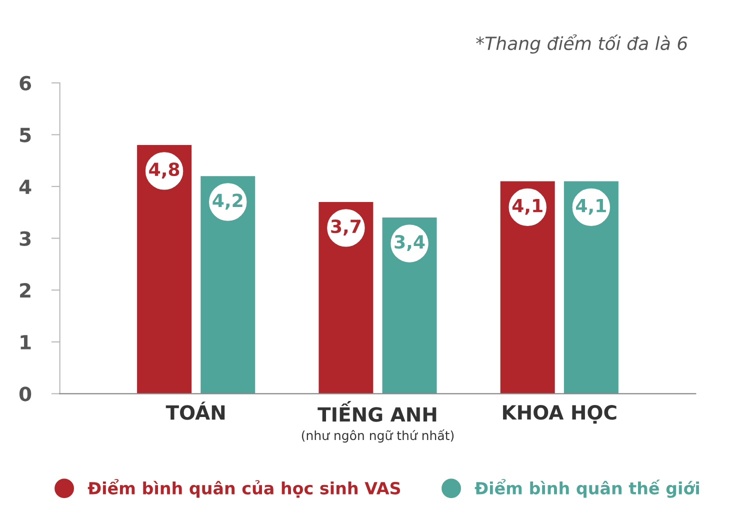 The height and width of the screenshot is (518, 748). Describe the element at coordinates (346, 228) in the screenshot. I see `data-label: 3,7` at that location.